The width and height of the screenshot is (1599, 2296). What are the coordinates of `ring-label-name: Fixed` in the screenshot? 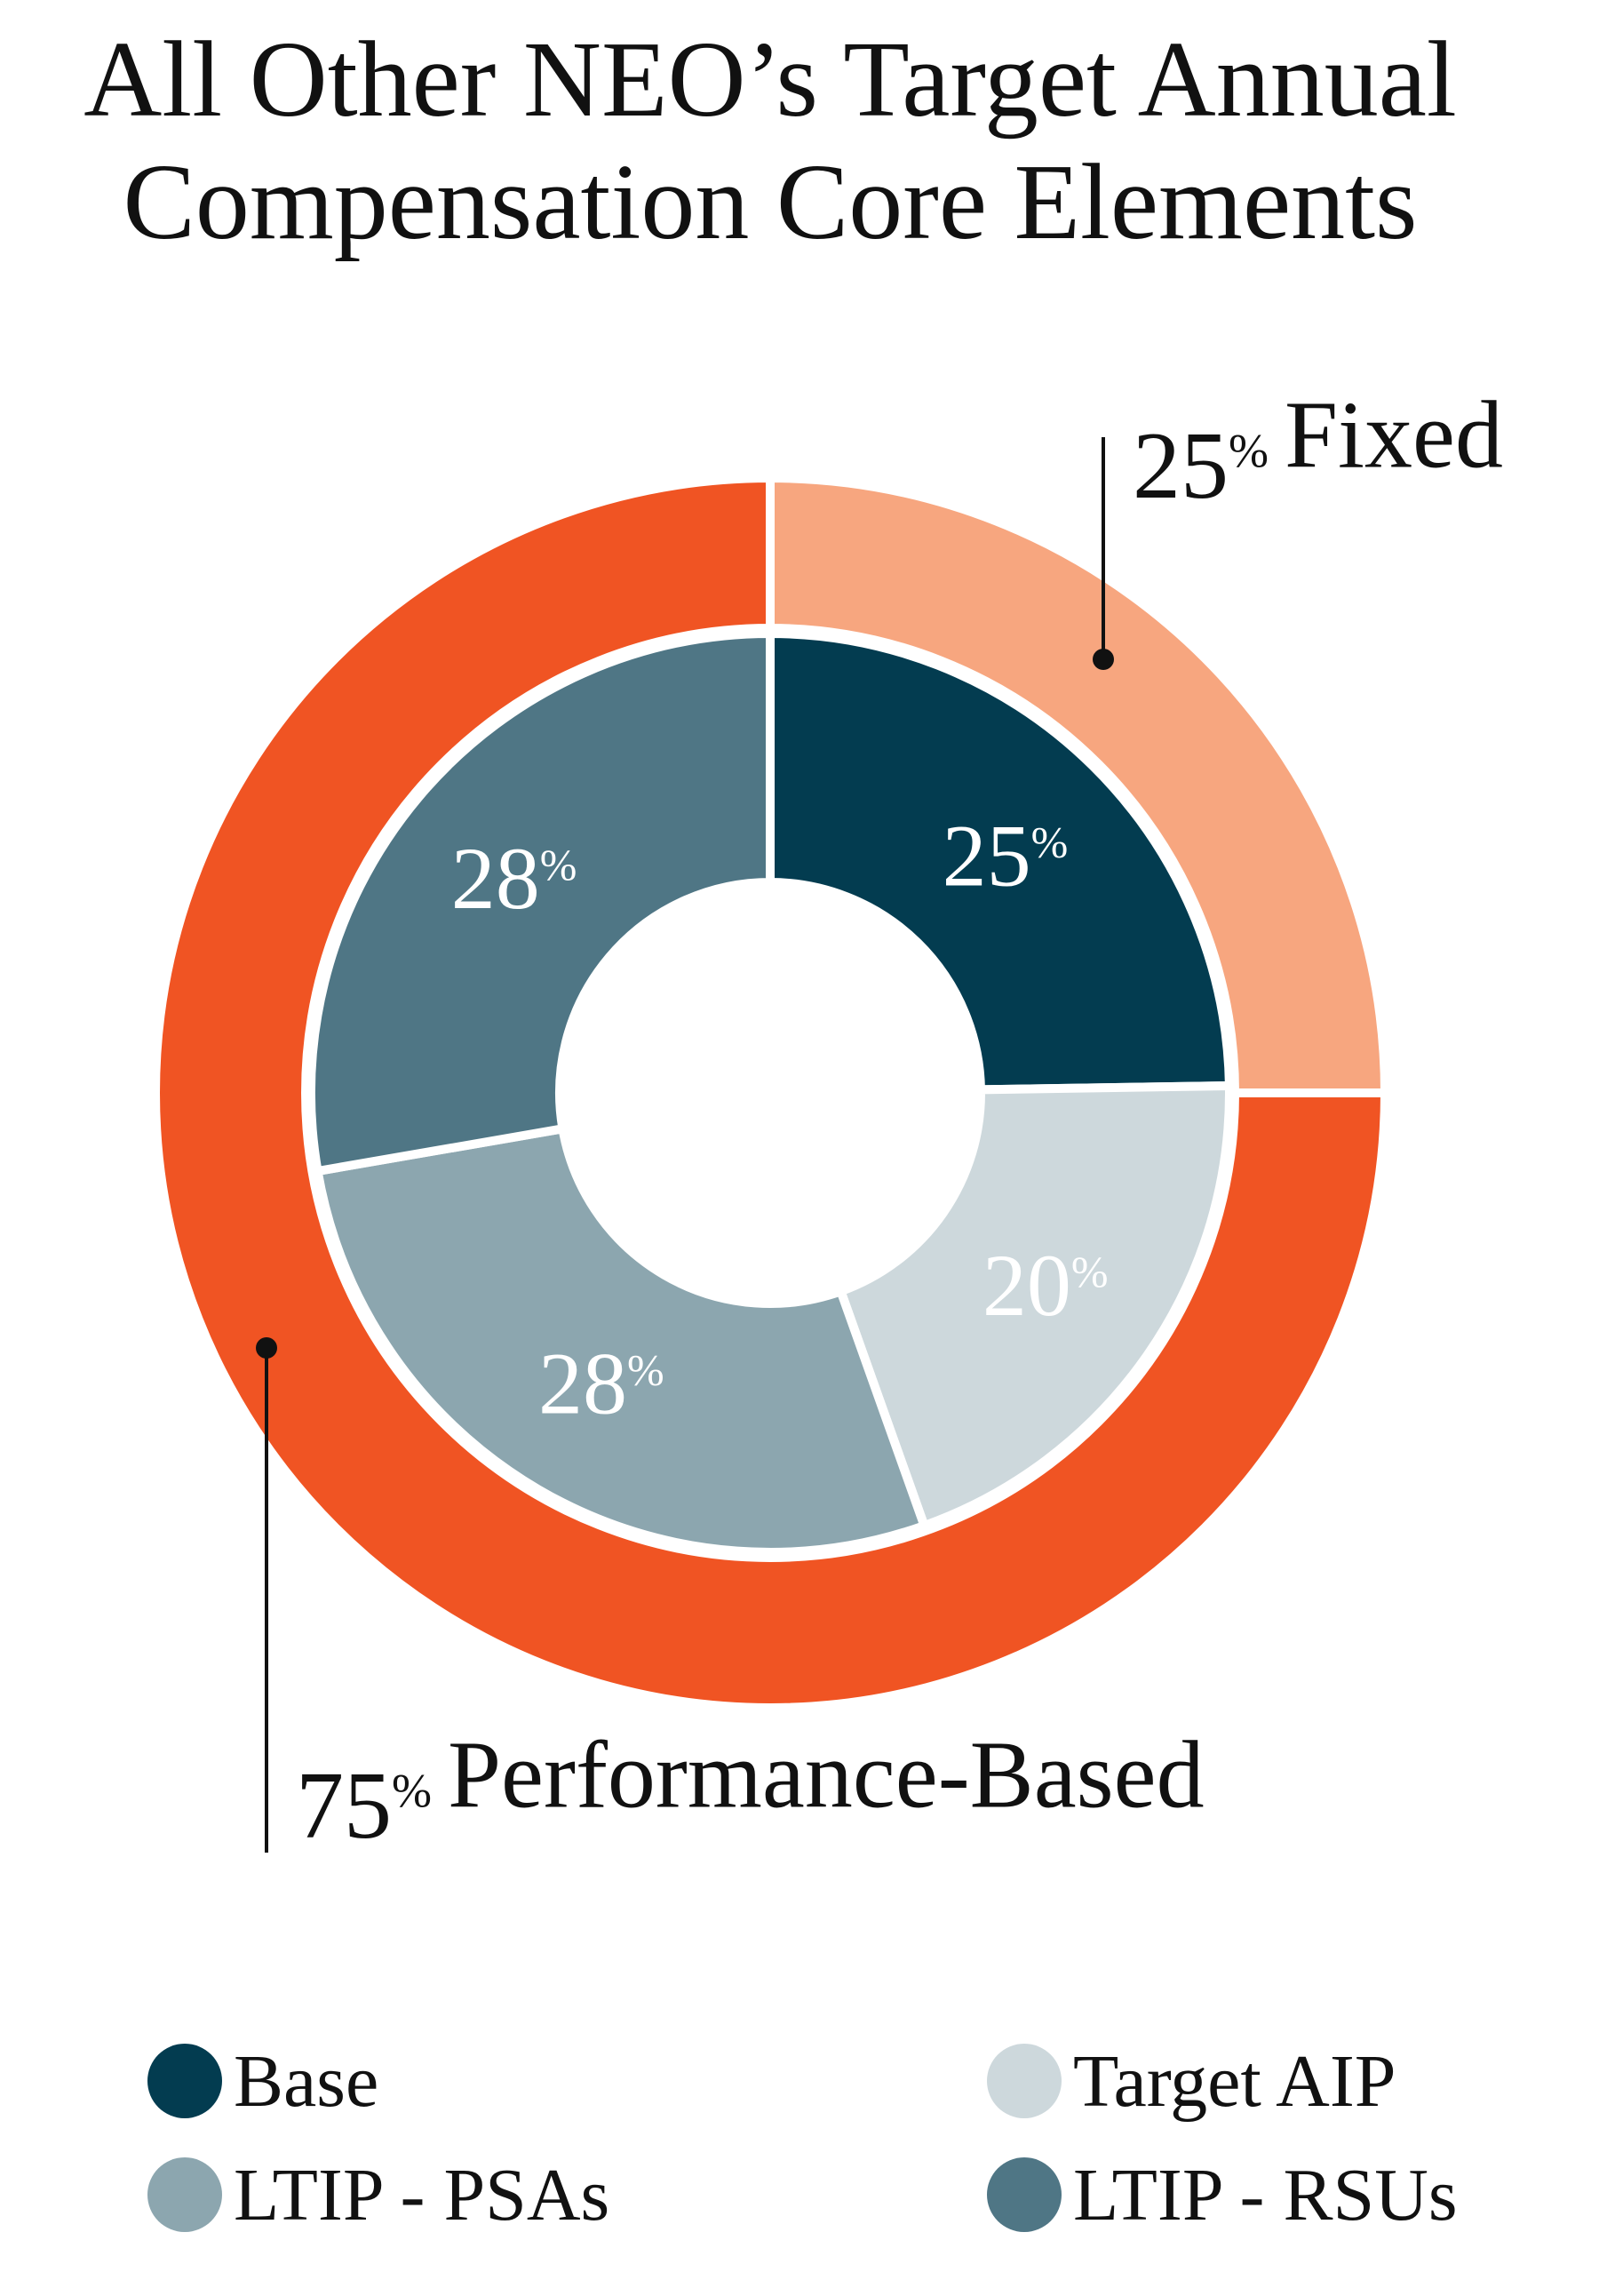 It's located at (1394, 435).